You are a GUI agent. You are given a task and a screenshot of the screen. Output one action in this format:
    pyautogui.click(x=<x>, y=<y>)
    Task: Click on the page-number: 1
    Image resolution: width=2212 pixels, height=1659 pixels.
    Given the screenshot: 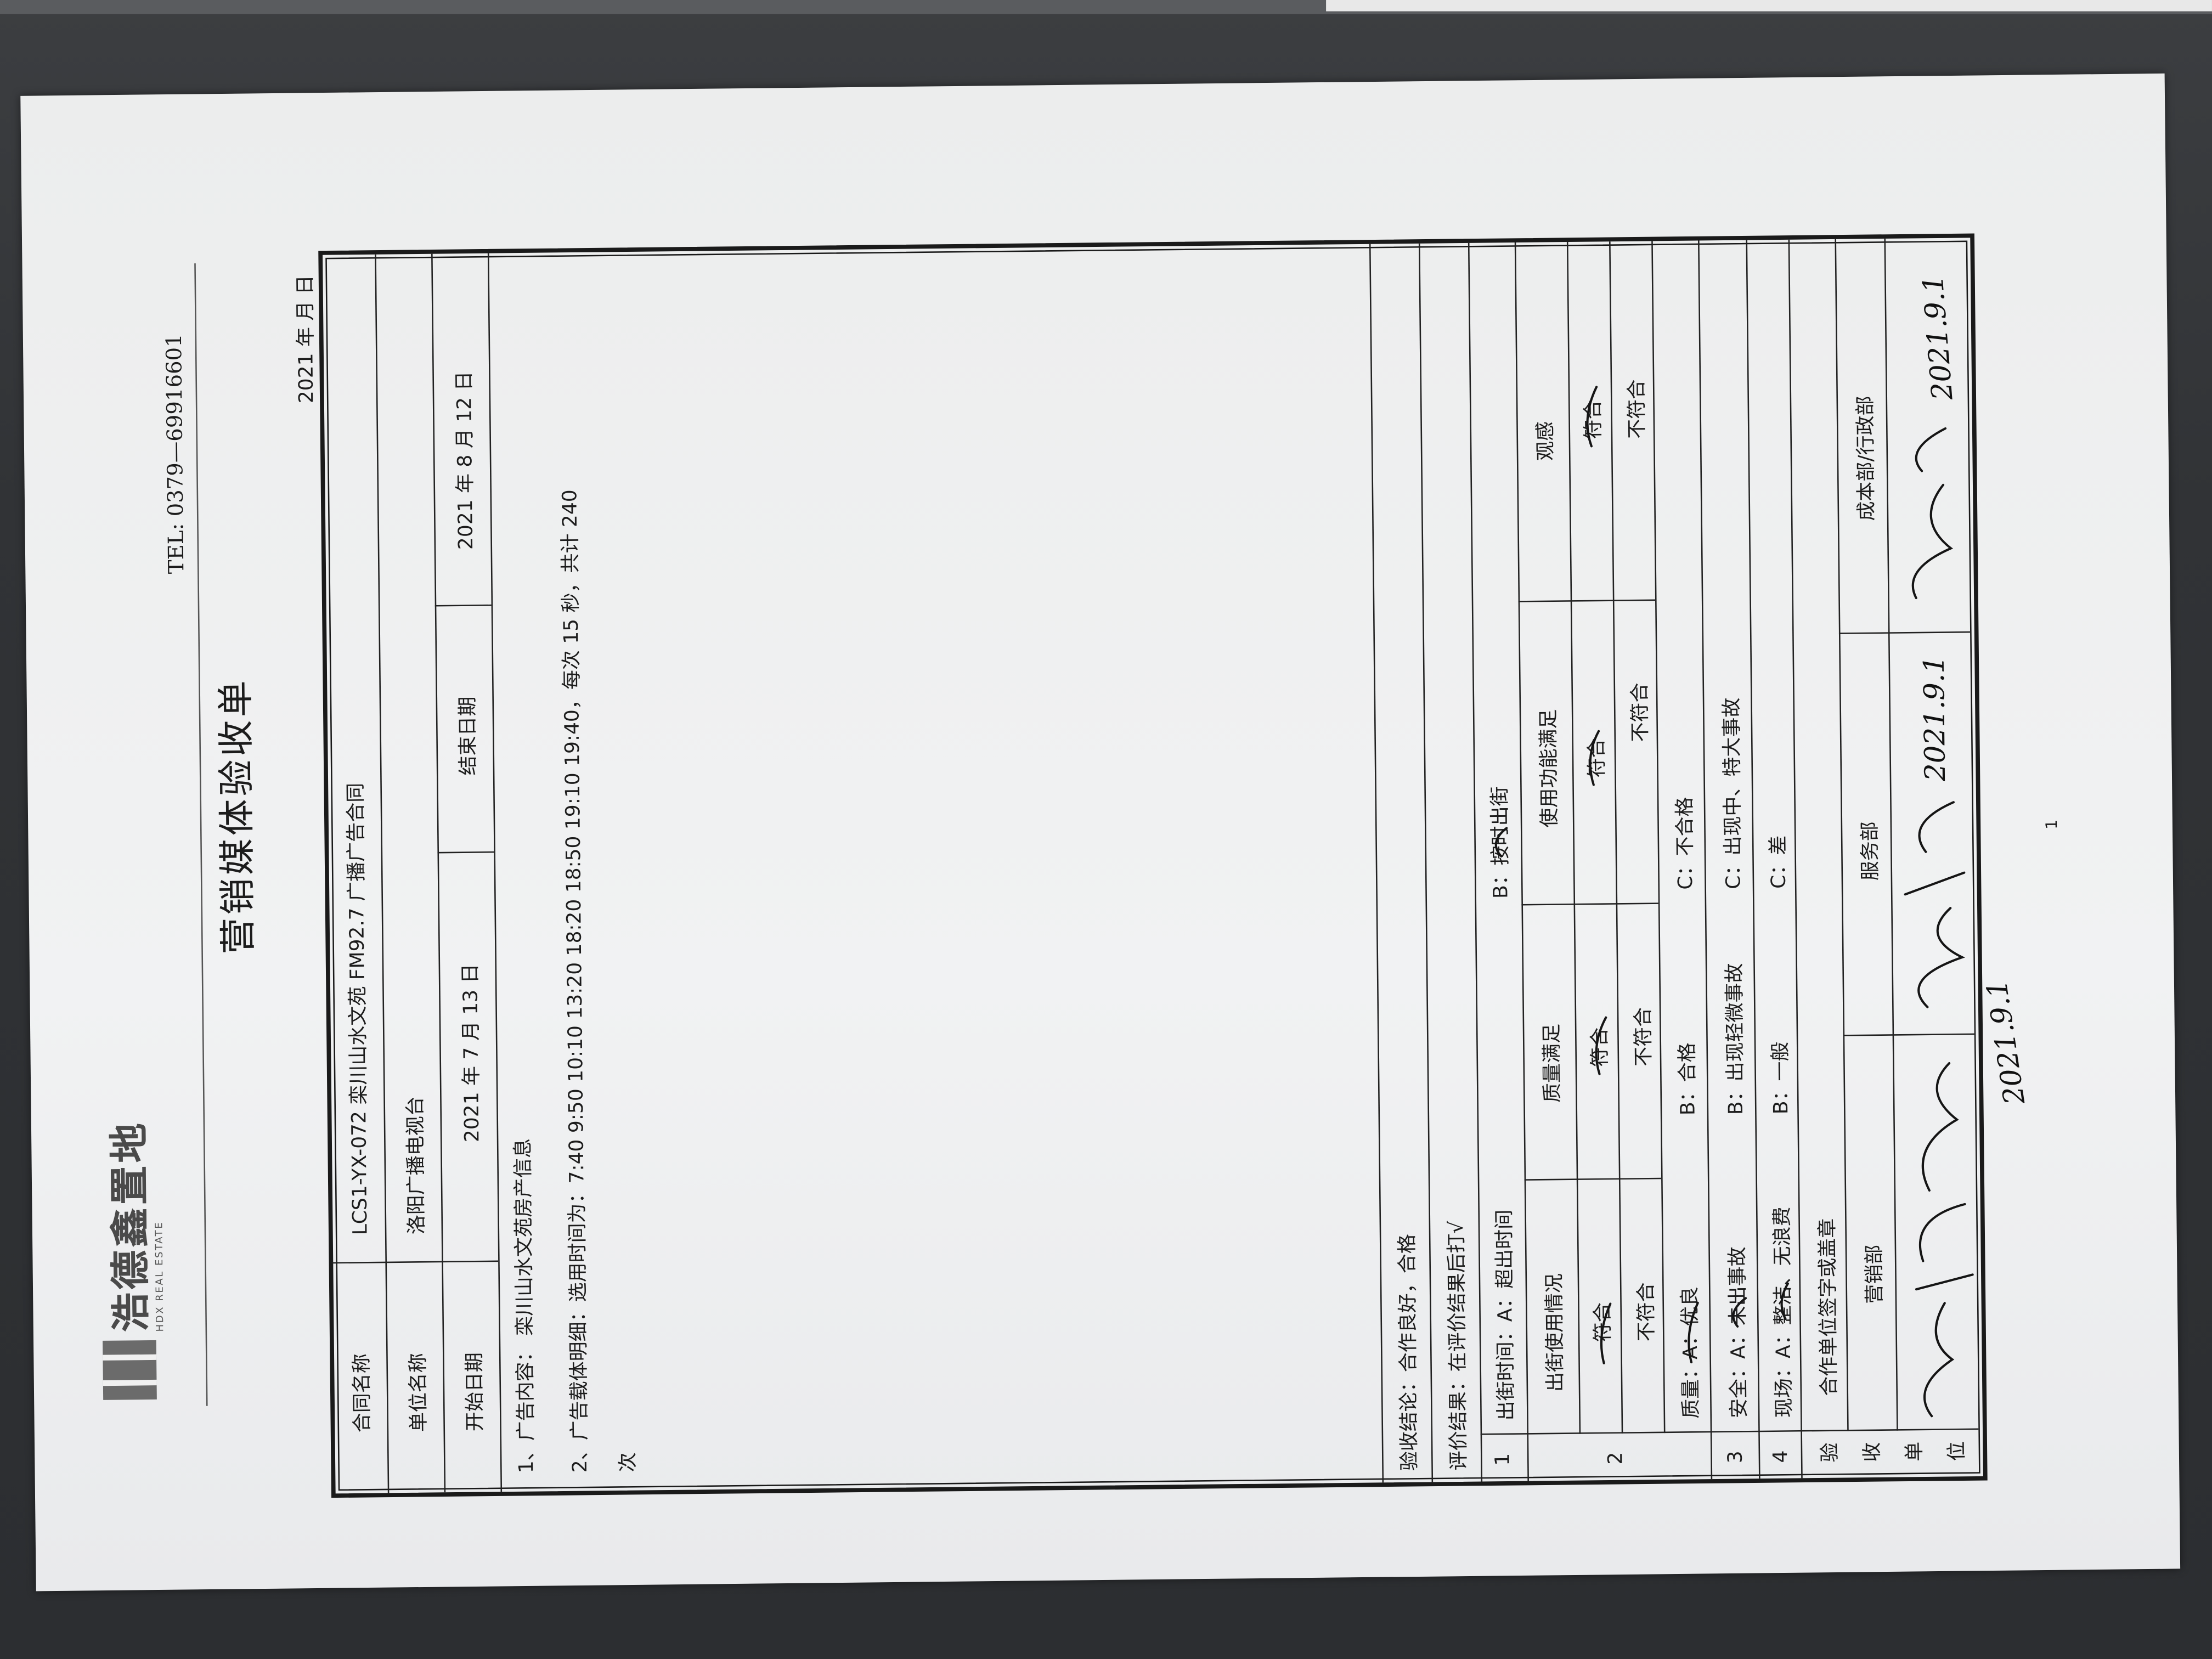 What is the action you would take?
    pyautogui.click(x=2052, y=825)
    